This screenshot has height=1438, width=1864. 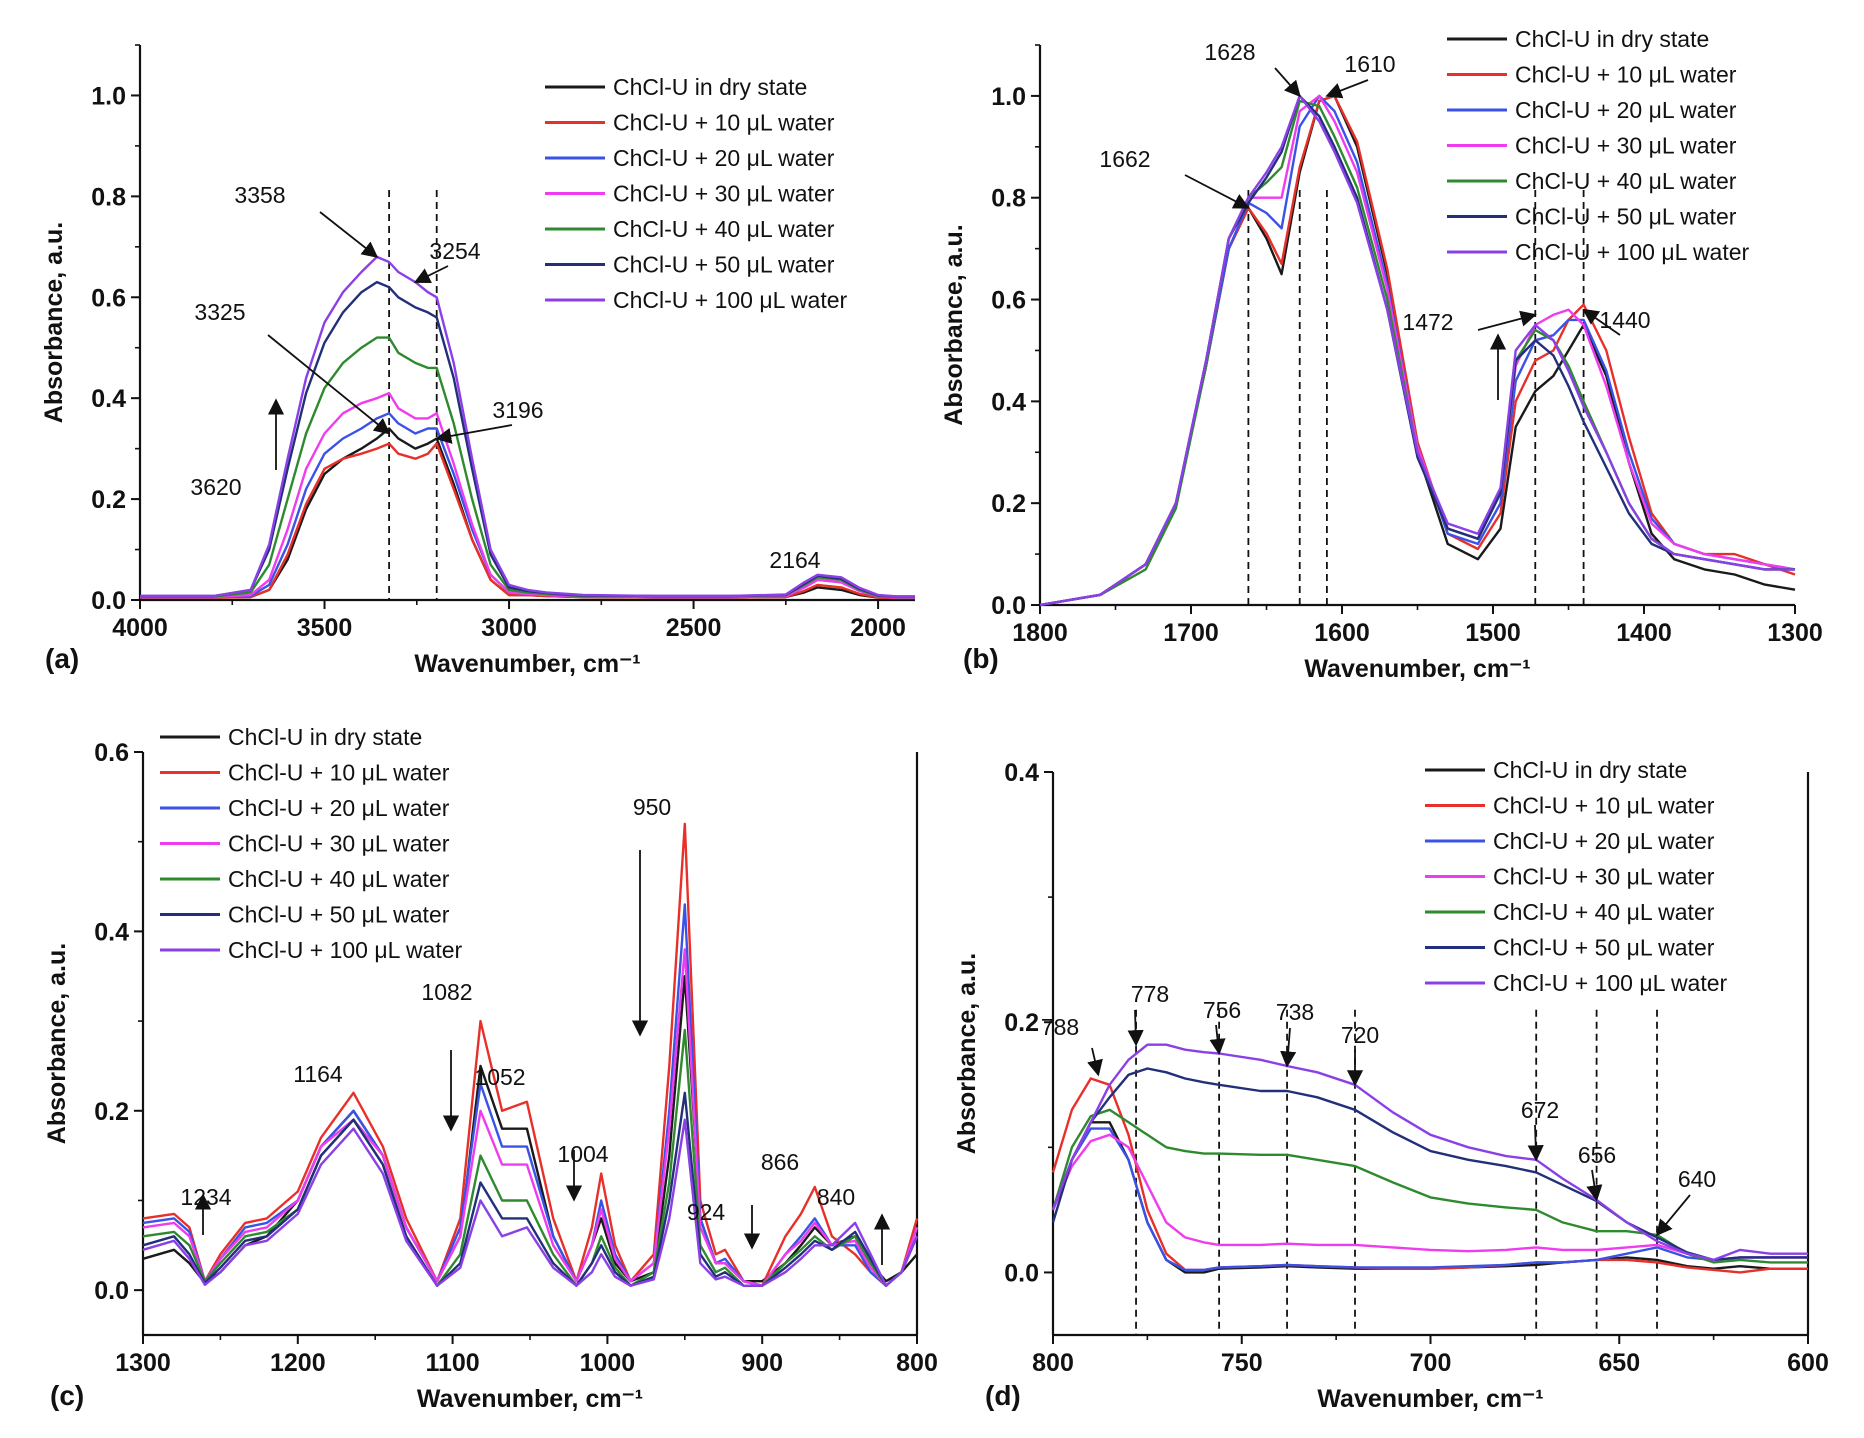 I want to click on y-tick-label: 0.4, so click(x=111, y=932).